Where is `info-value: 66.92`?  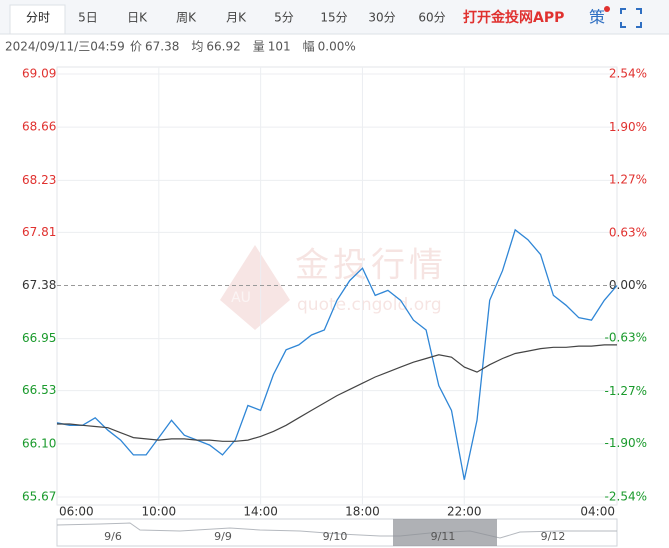 info-value: 66.92 is located at coordinates (223, 47).